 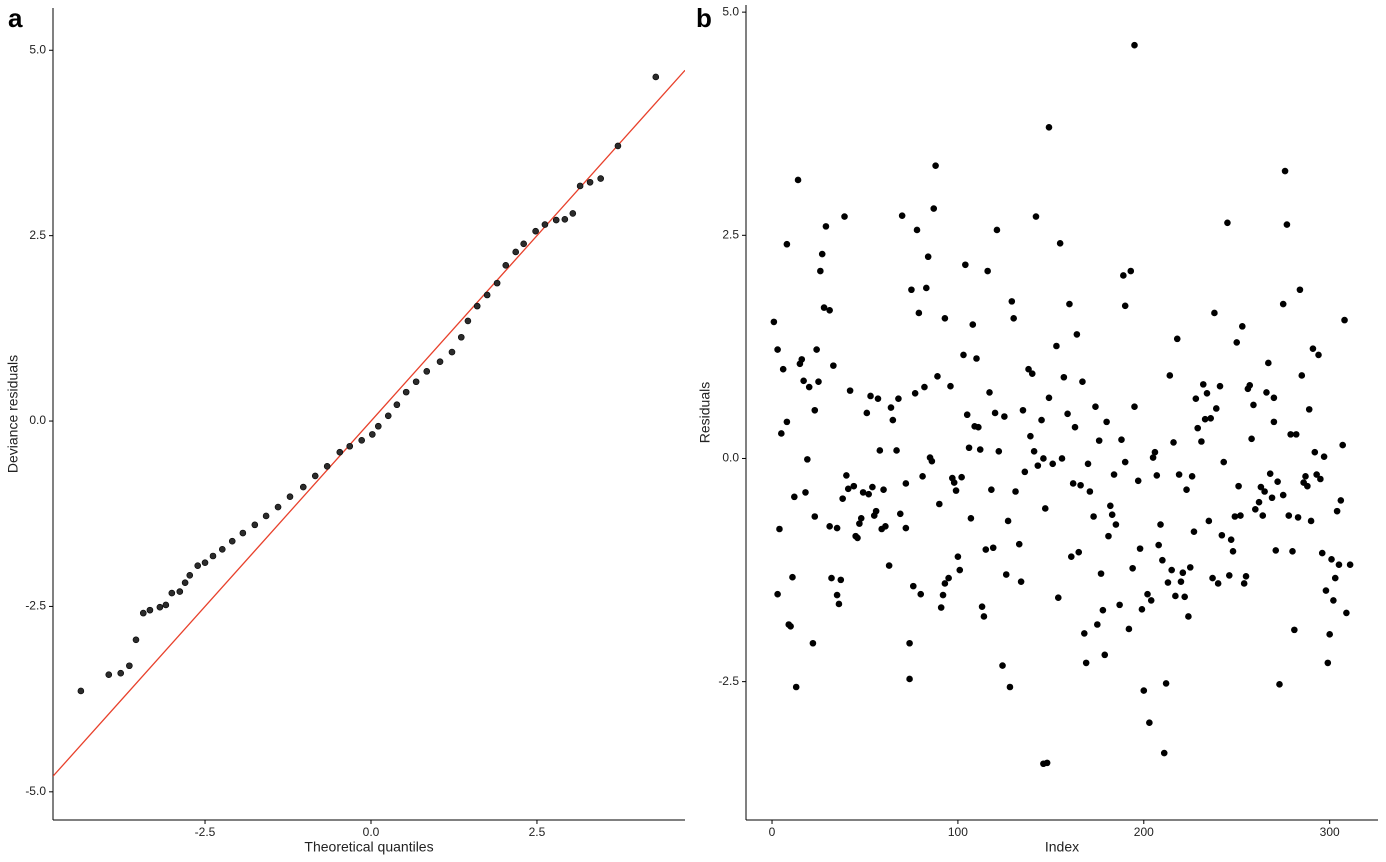 What do you see at coordinates (13, 414) in the screenshot?
I see `y-axis-title: Deviance residuals` at bounding box center [13, 414].